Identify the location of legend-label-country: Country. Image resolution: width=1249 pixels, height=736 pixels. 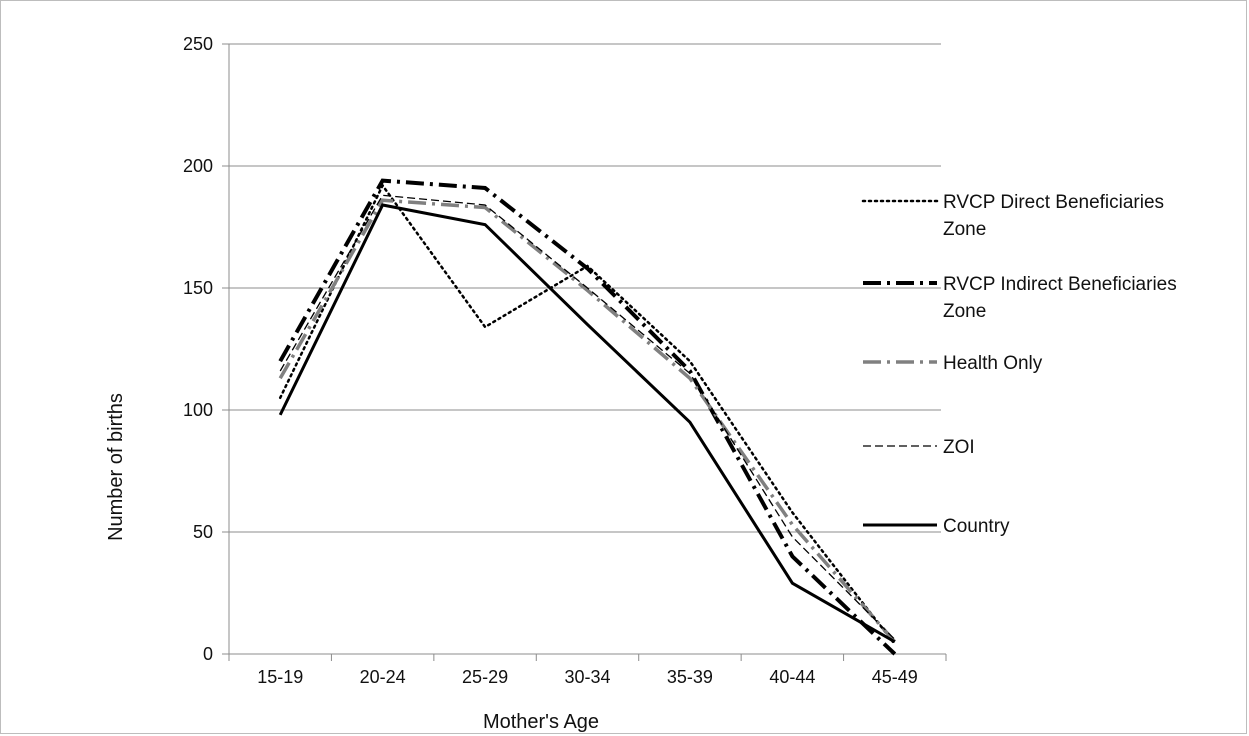
(976, 526).